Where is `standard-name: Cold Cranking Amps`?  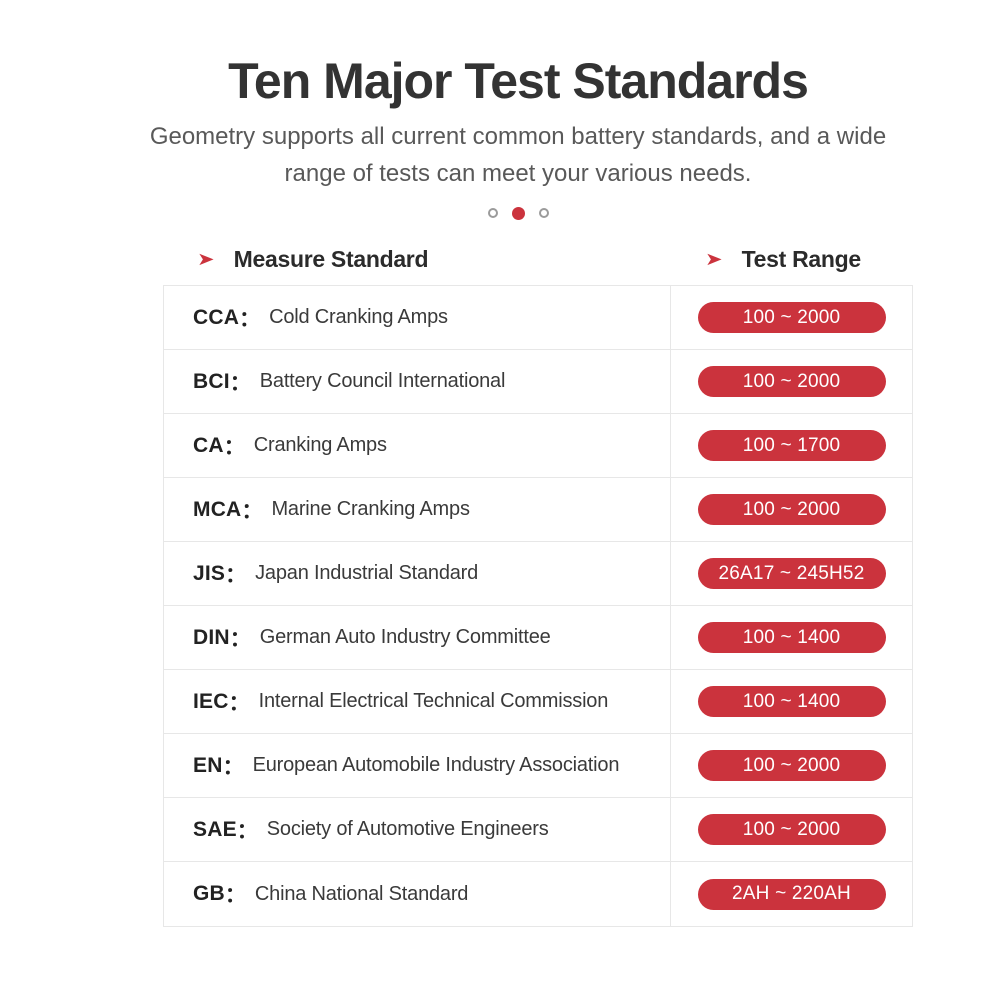
standard-name: Cold Cranking Amps is located at coordinates (358, 317).